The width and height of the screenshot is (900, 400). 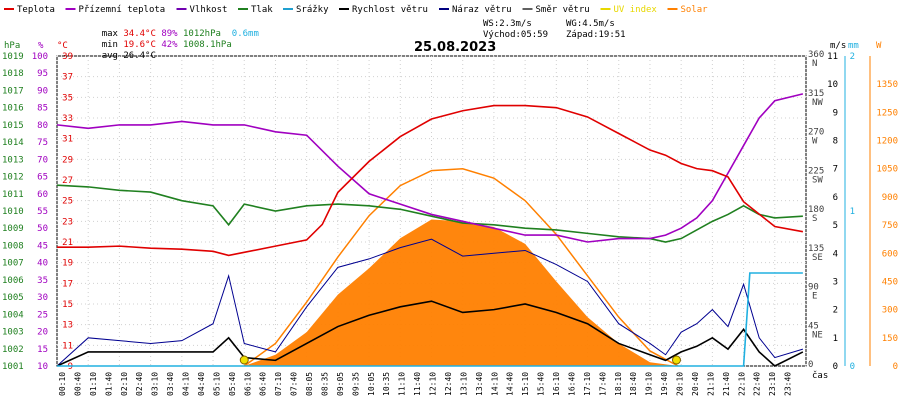 What do you see at coordinates (571, 384) in the screenshot?
I see `tick-x: 16:40` at bounding box center [571, 384].